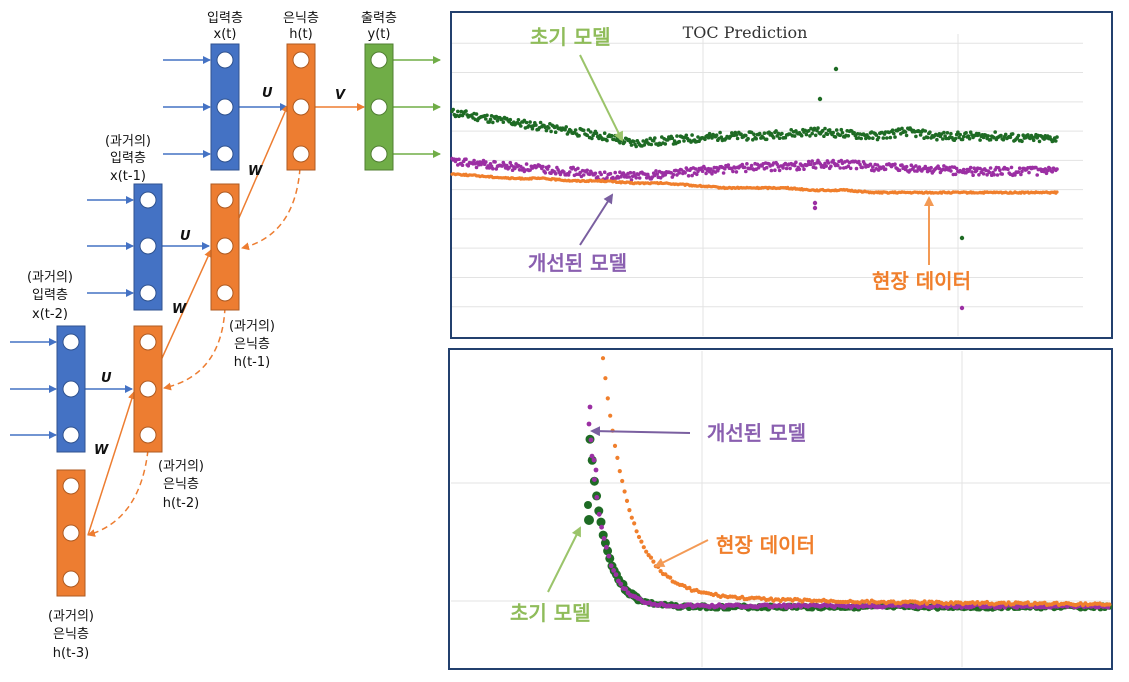  I want to click on weight-w-label: W, so click(101, 450).